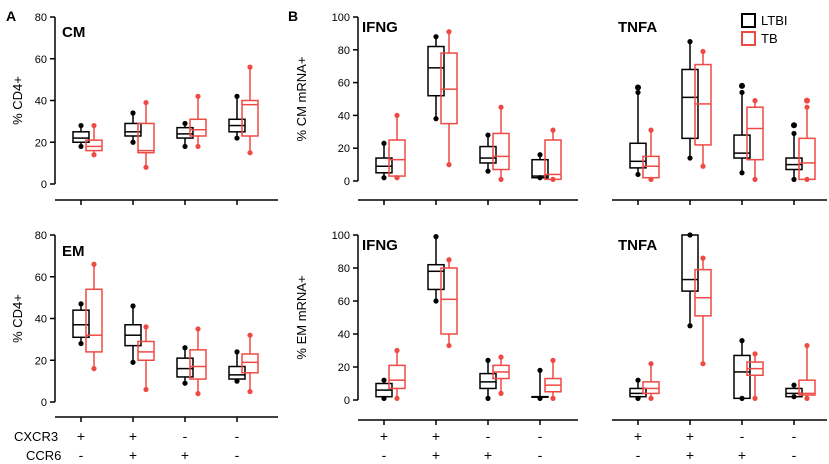 This screenshot has height=464, width=829. I want to click on x-sign-1-0-0: +, so click(384, 436).